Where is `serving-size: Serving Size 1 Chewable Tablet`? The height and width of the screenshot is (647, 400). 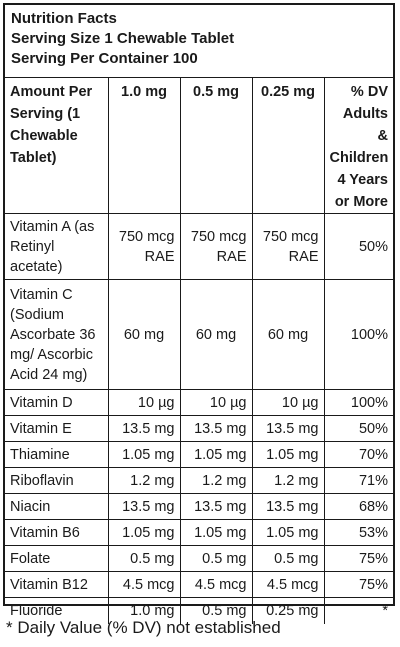
serving-size: Serving Size 1 Chewable Tablet is located at coordinates (123, 38).